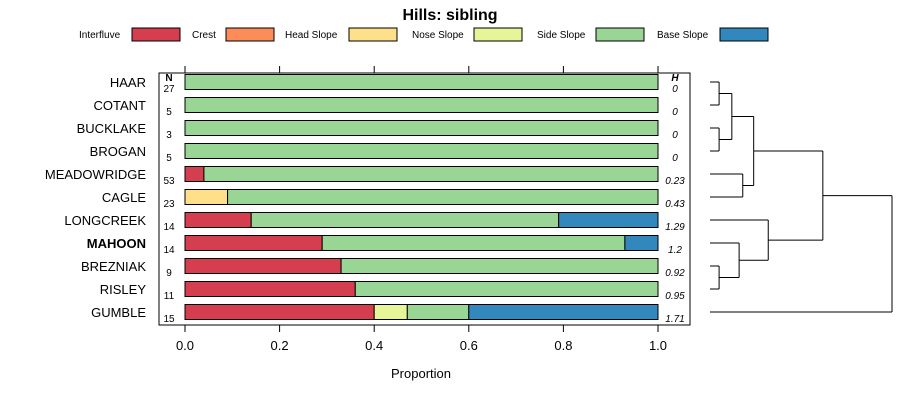 The width and height of the screenshot is (900, 400). Describe the element at coordinates (658, 345) in the screenshot. I see `x-tick-label: 1.0` at that location.